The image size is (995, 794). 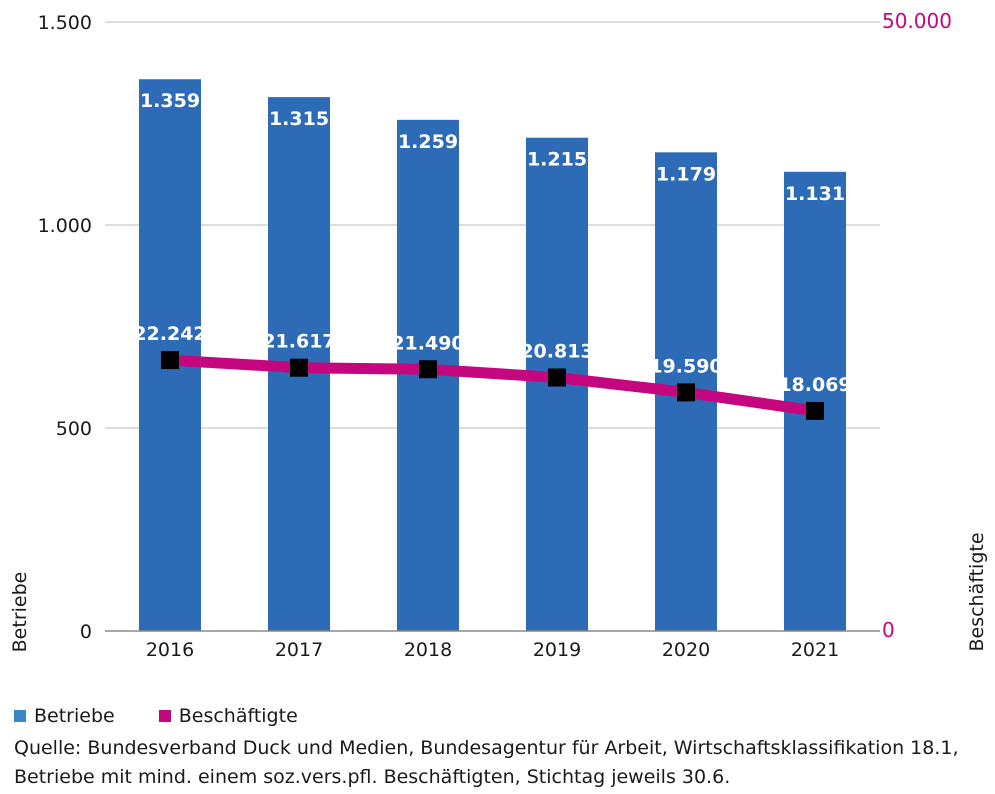 I want to click on legend-swatch-beschaeftigte, so click(x=164, y=716).